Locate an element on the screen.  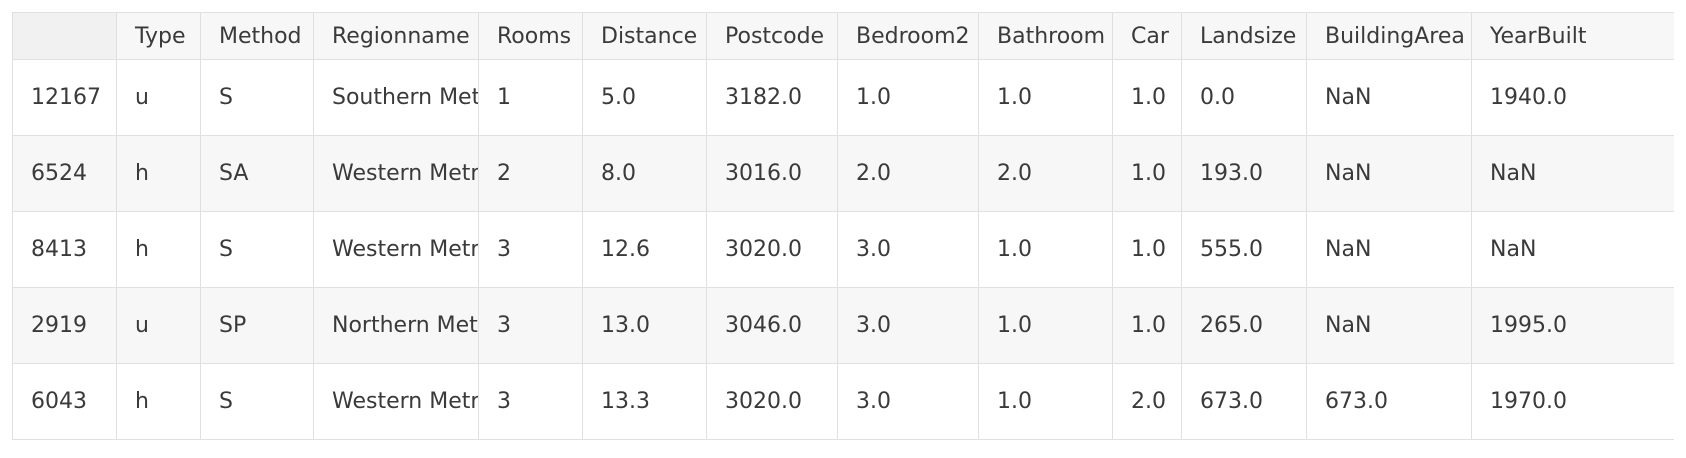
cell-rooms: 2 is located at coordinates (530, 173).